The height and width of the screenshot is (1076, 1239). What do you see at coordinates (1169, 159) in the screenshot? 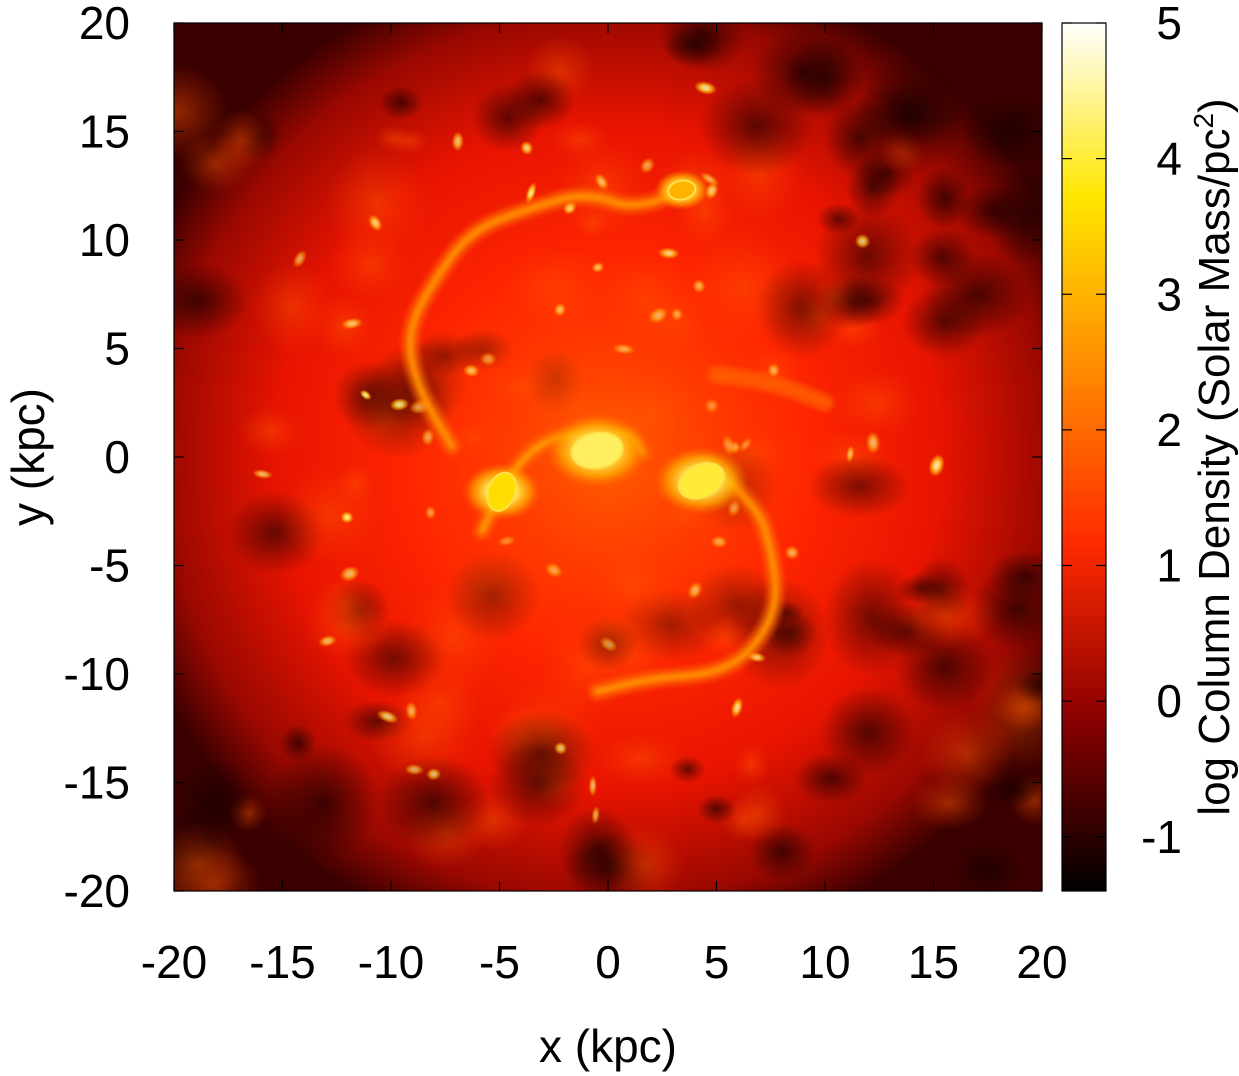
I see `colorbar-tick-label: 4` at bounding box center [1169, 159].